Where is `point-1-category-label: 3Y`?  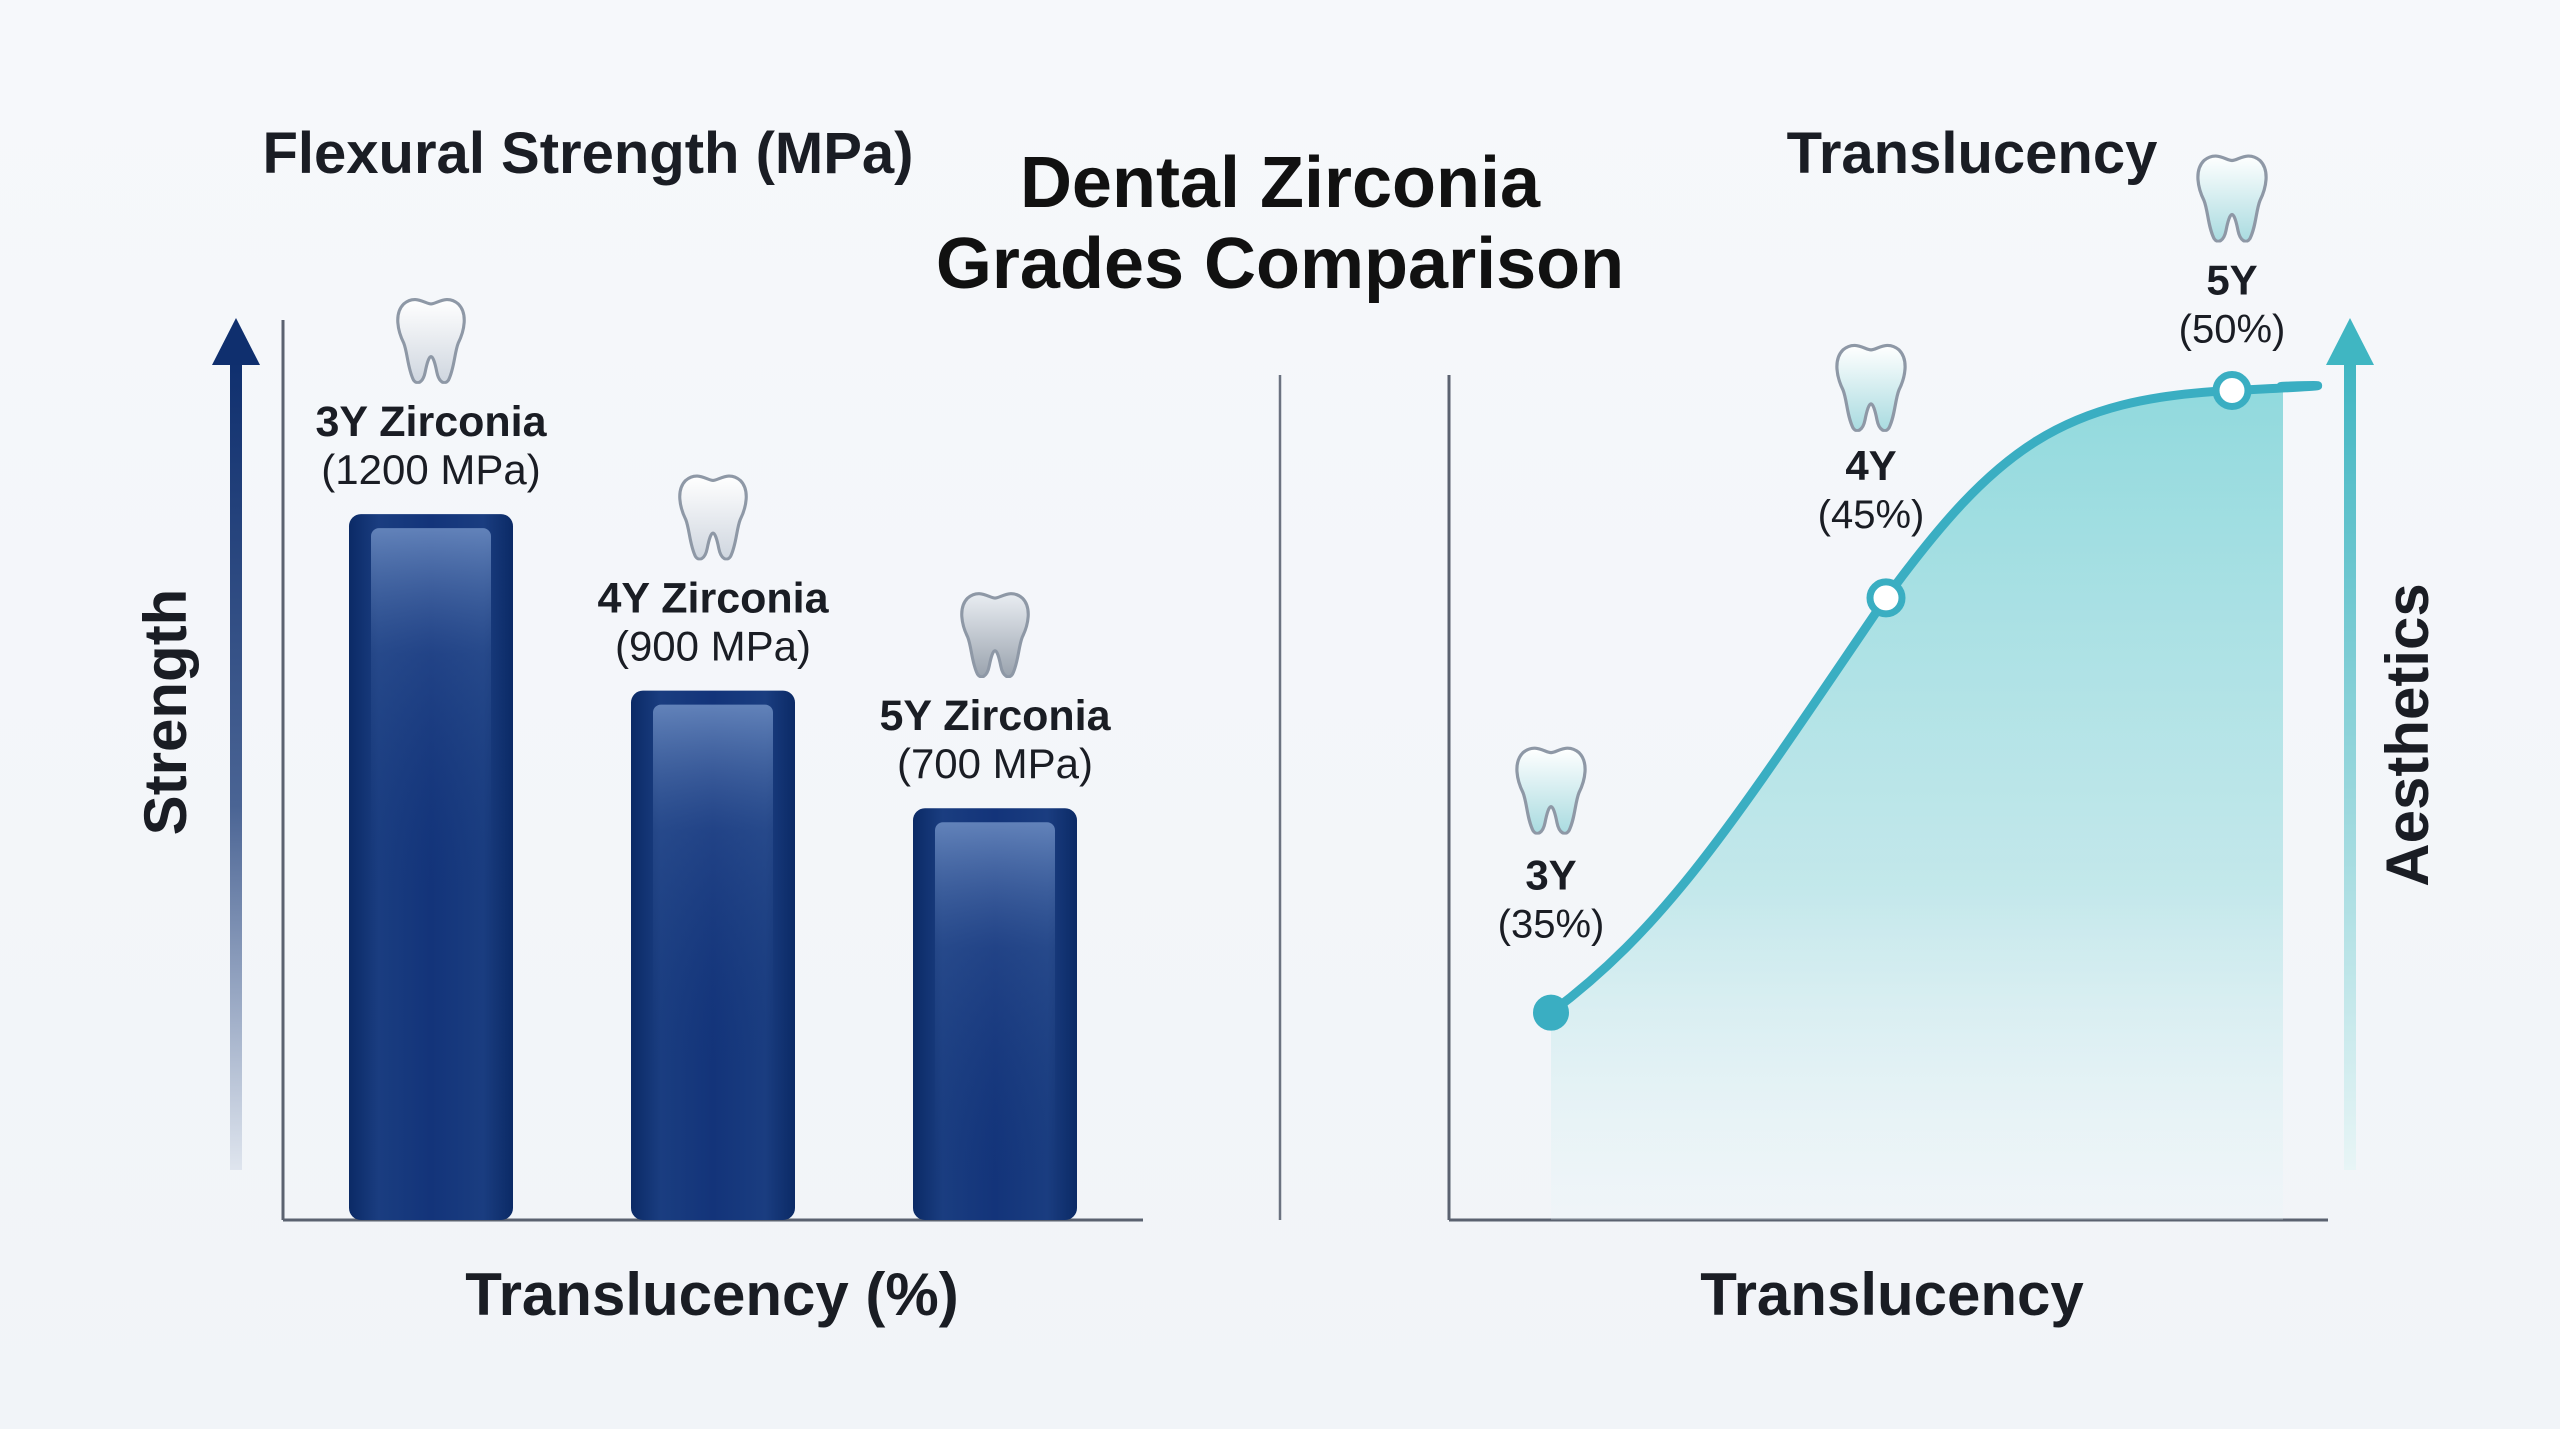 point-1-category-label: 3Y is located at coordinates (1550, 875).